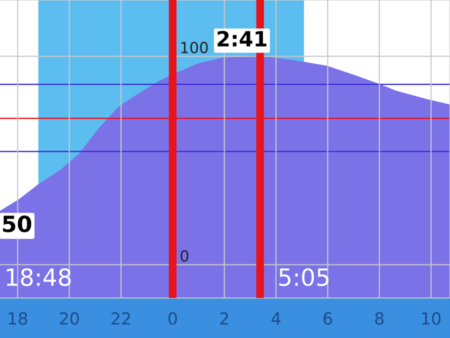 This screenshot has height=338, width=450. What do you see at coordinates (276, 318) in the screenshot?
I see `x-tick-label: 4` at bounding box center [276, 318].